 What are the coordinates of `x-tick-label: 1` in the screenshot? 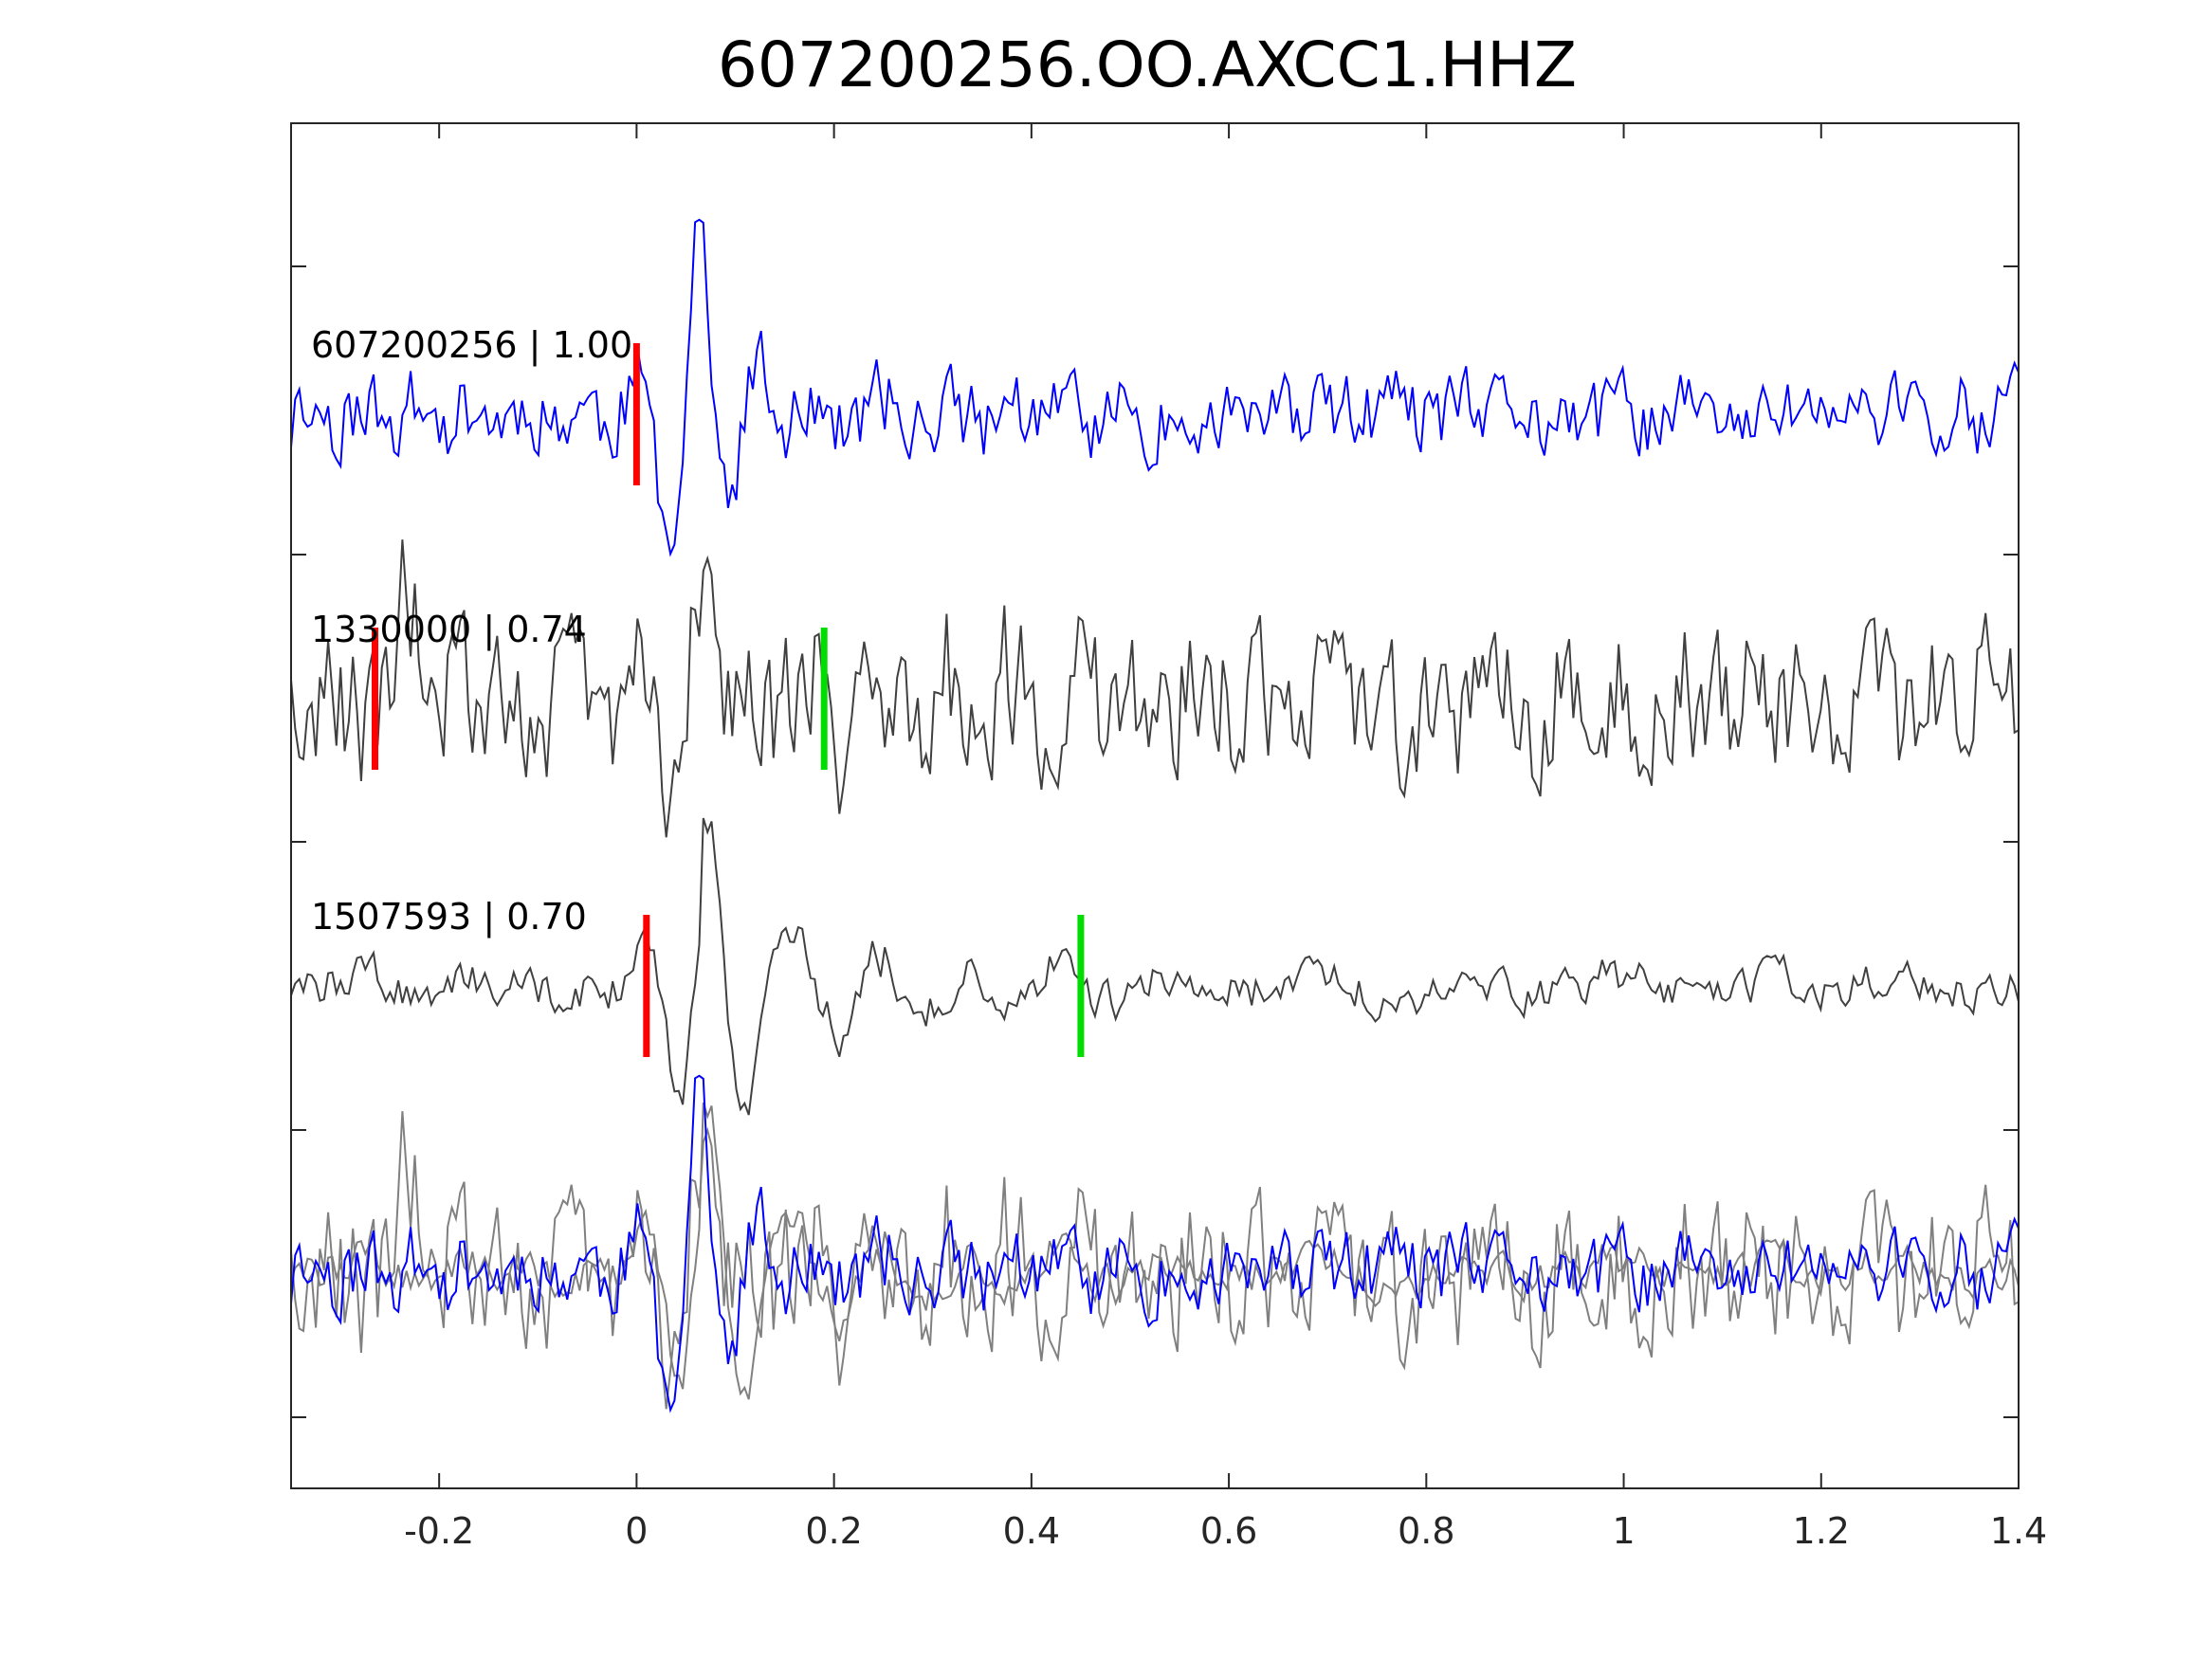 It's located at (1623, 1531).